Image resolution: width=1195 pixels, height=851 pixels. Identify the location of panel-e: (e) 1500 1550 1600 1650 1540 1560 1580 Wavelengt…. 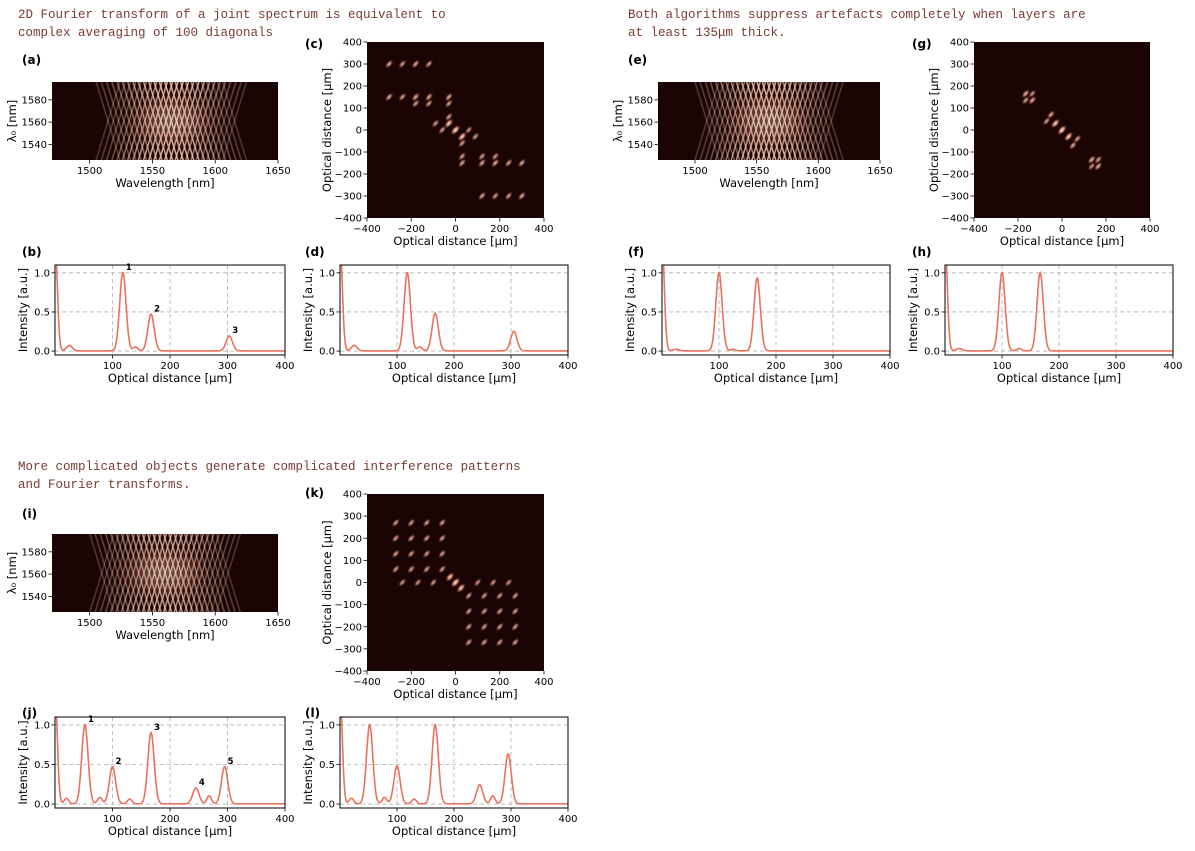
(752, 121).